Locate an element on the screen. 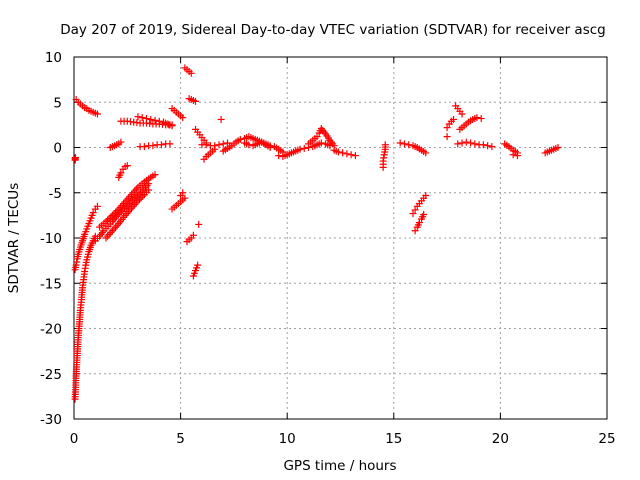 Image resolution: width=640 pixels, height=480 pixels. y-tick-label: -5 is located at coordinates (55, 194).